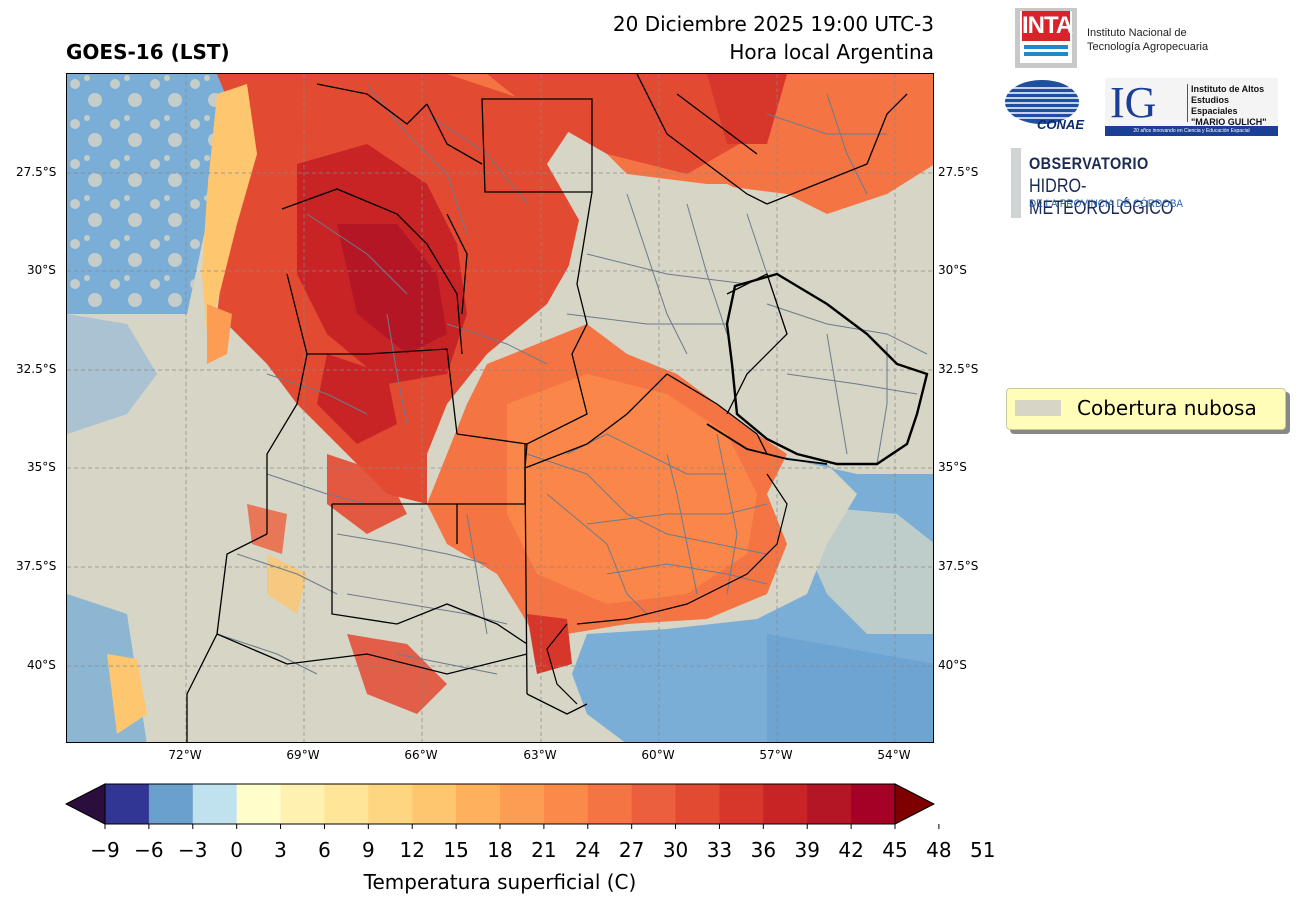 This screenshot has height=911, width=1301. Describe the element at coordinates (1046, 38) in the screenshot. I see `inta-logo: INTA` at that location.